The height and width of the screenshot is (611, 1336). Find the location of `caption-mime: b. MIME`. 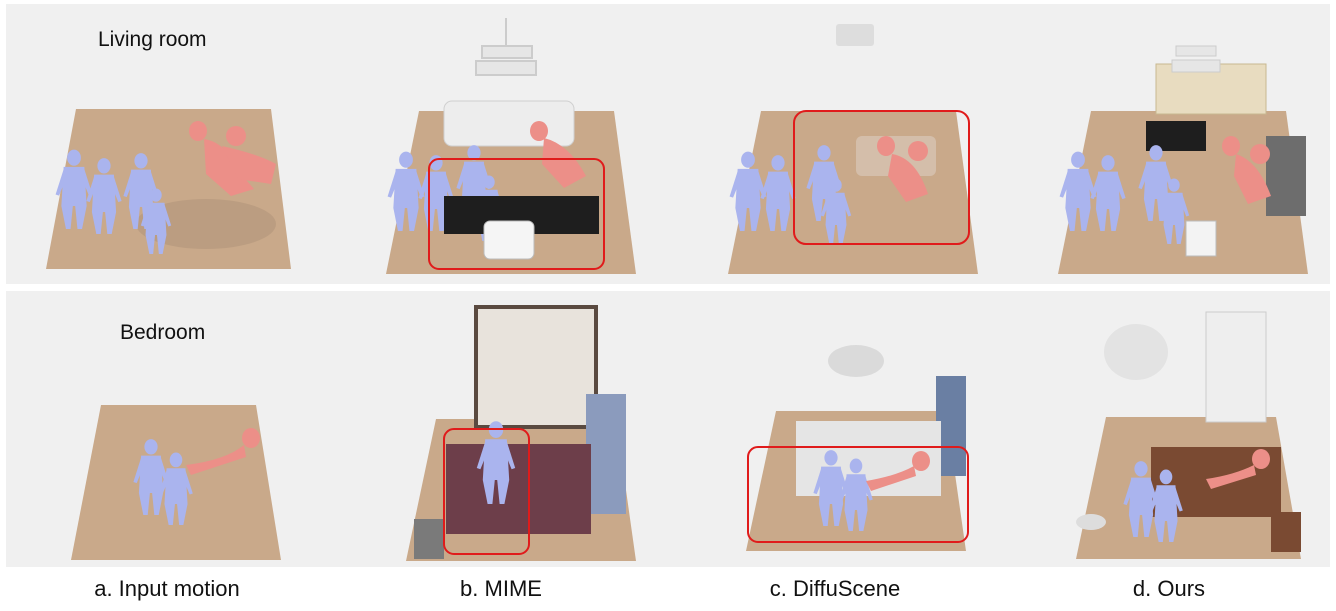

caption-mime: b. MIME is located at coordinates (501, 588).